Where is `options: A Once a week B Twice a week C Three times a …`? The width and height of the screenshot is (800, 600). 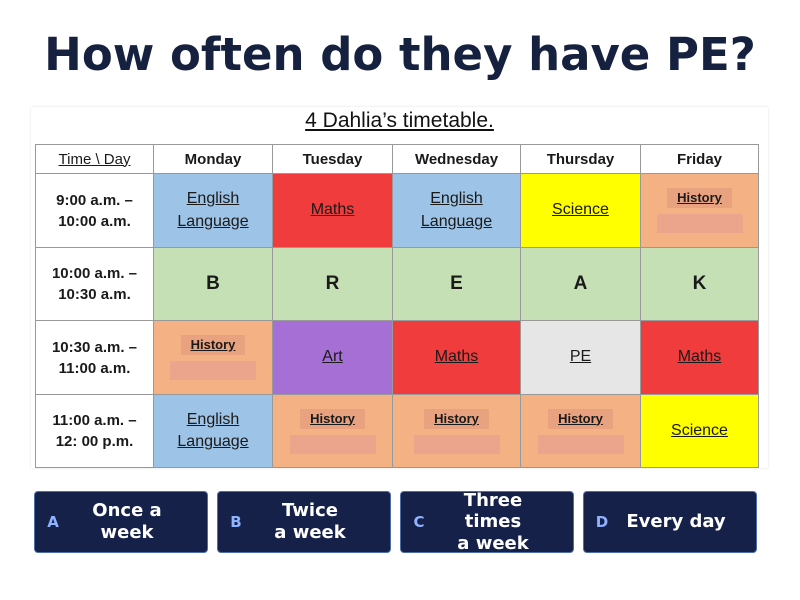 options: A Once a week B Twice a week C Three times a … is located at coordinates (395, 521).